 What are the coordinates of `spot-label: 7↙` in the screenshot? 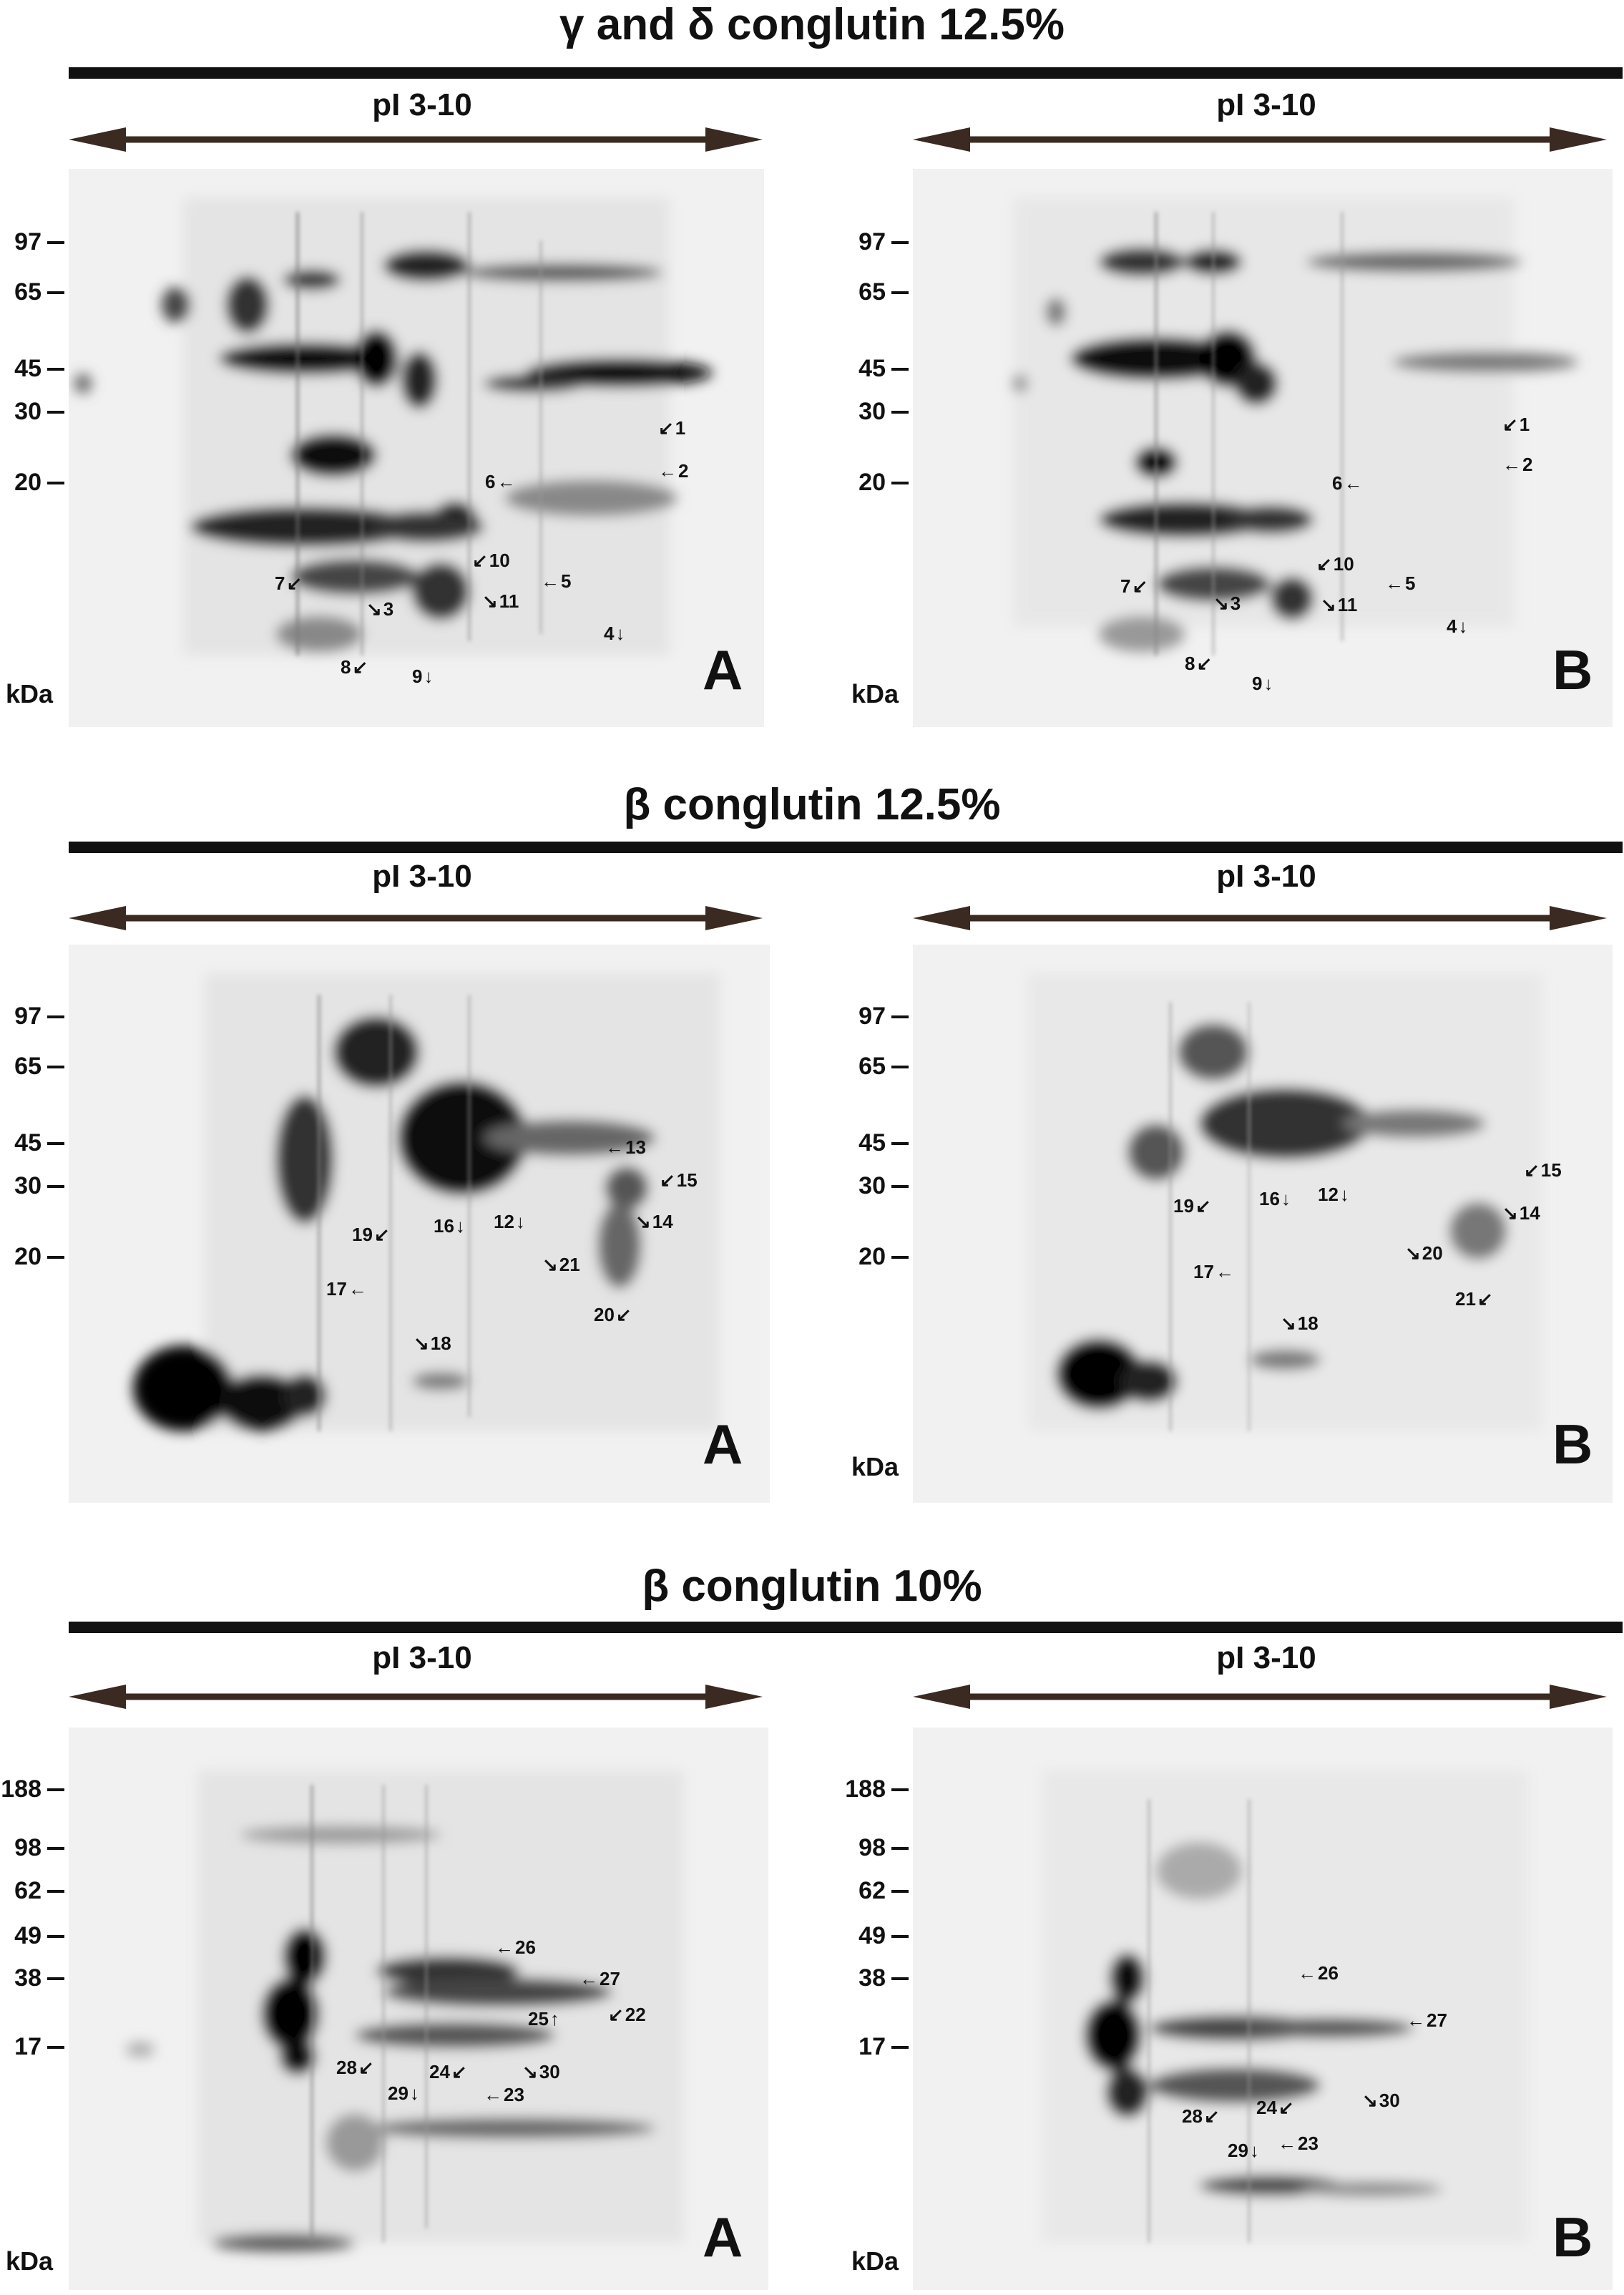 It's located at (1134, 586).